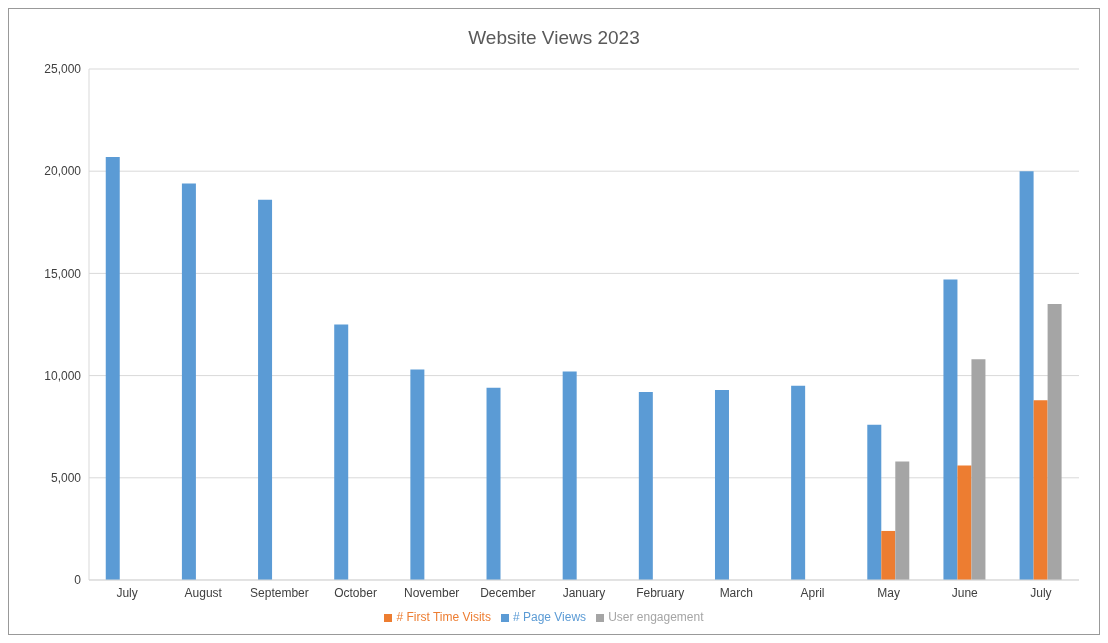  What do you see at coordinates (63, 69) in the screenshot?
I see `y-tick-label: 25,000` at bounding box center [63, 69].